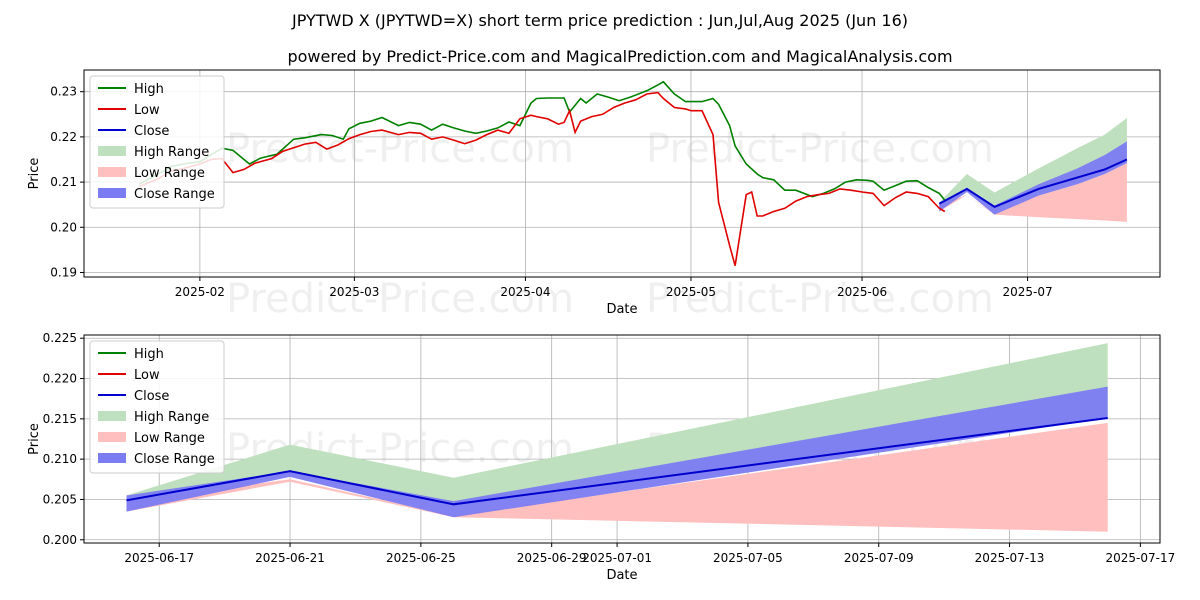 The width and height of the screenshot is (1200, 600). Describe the element at coordinates (748, 558) in the screenshot. I see `x-tick-label: 2025-07-05` at that location.